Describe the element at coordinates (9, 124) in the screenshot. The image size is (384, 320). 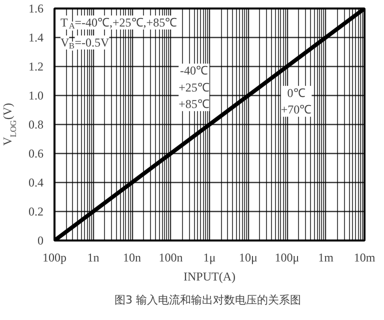
I see `y-axis-title: VLOG(V)` at that location.